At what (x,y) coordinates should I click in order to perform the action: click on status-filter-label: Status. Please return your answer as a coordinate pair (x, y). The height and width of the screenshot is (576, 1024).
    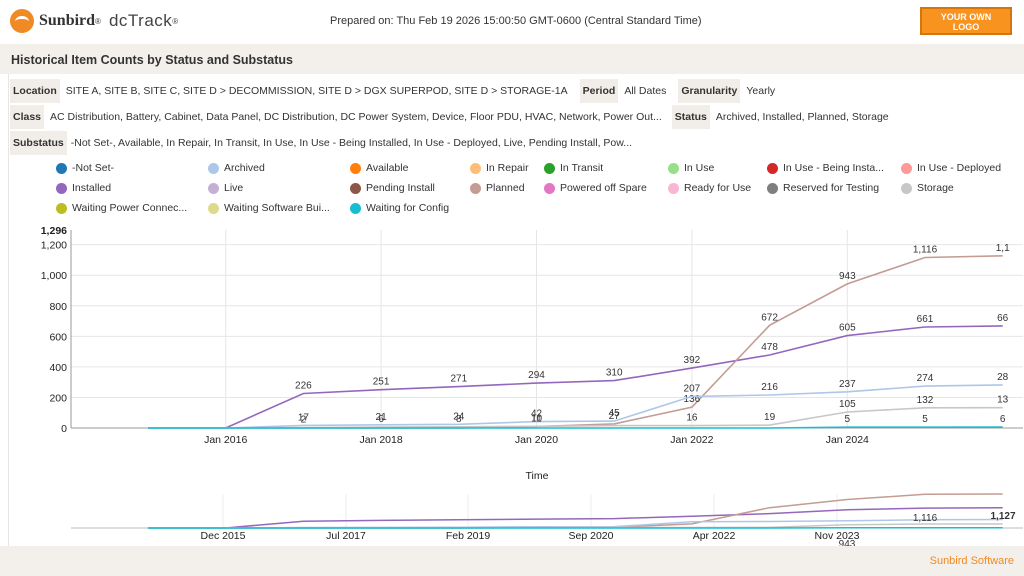
    Looking at the image, I should click on (690, 117).